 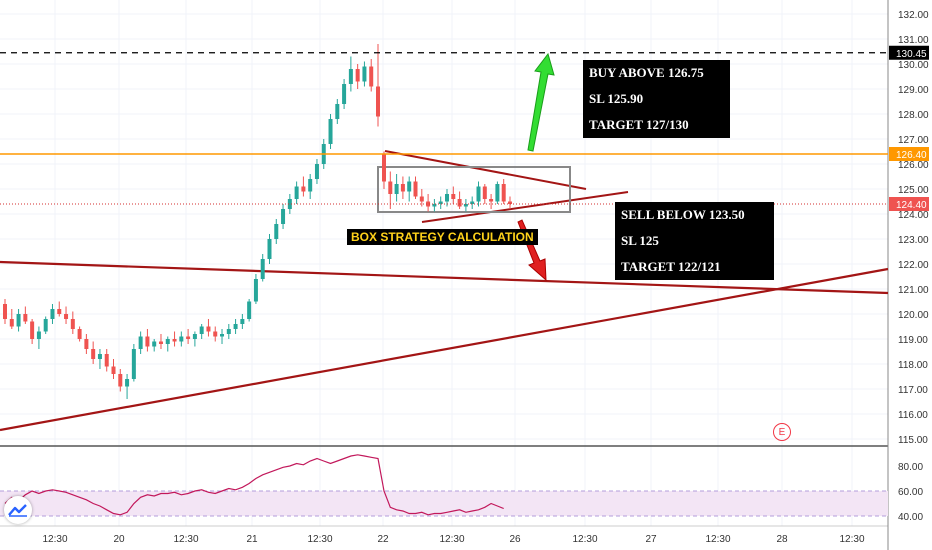 I want to click on sell-line-target: TARGET 122/121, so click(x=671, y=266).